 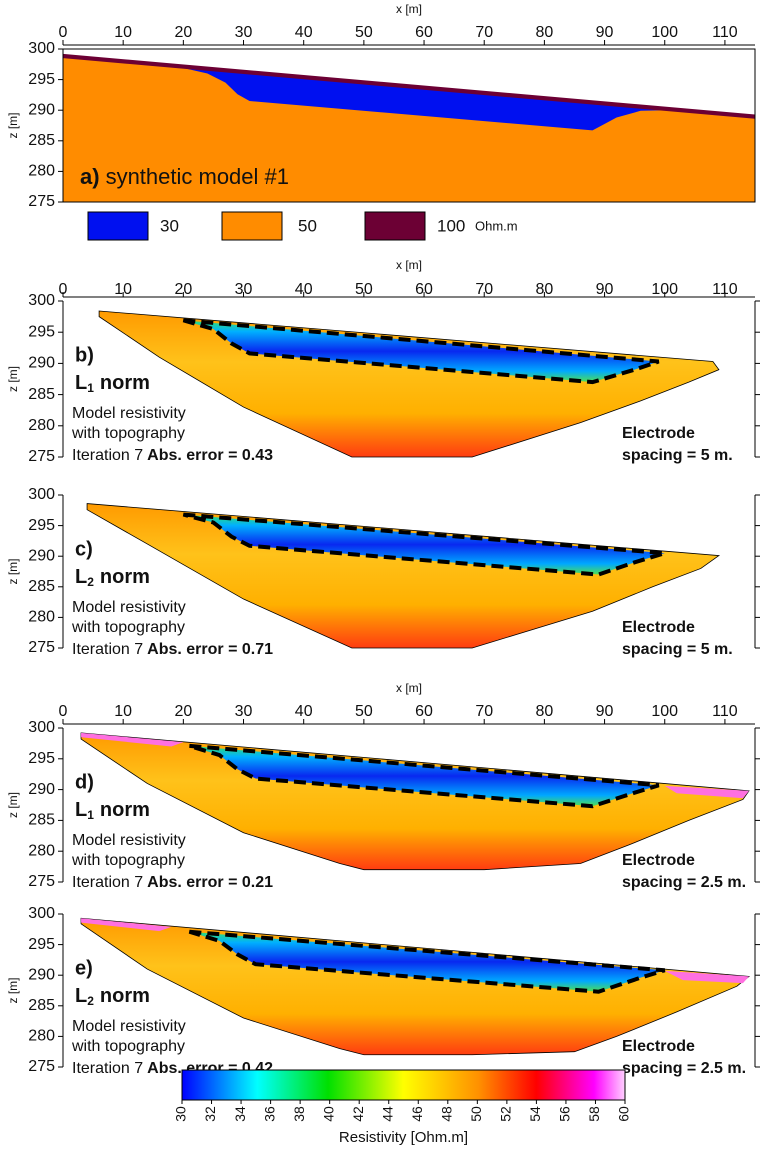 What do you see at coordinates (476, 1114) in the screenshot?
I see `colorbar-tick-label: 50` at bounding box center [476, 1114].